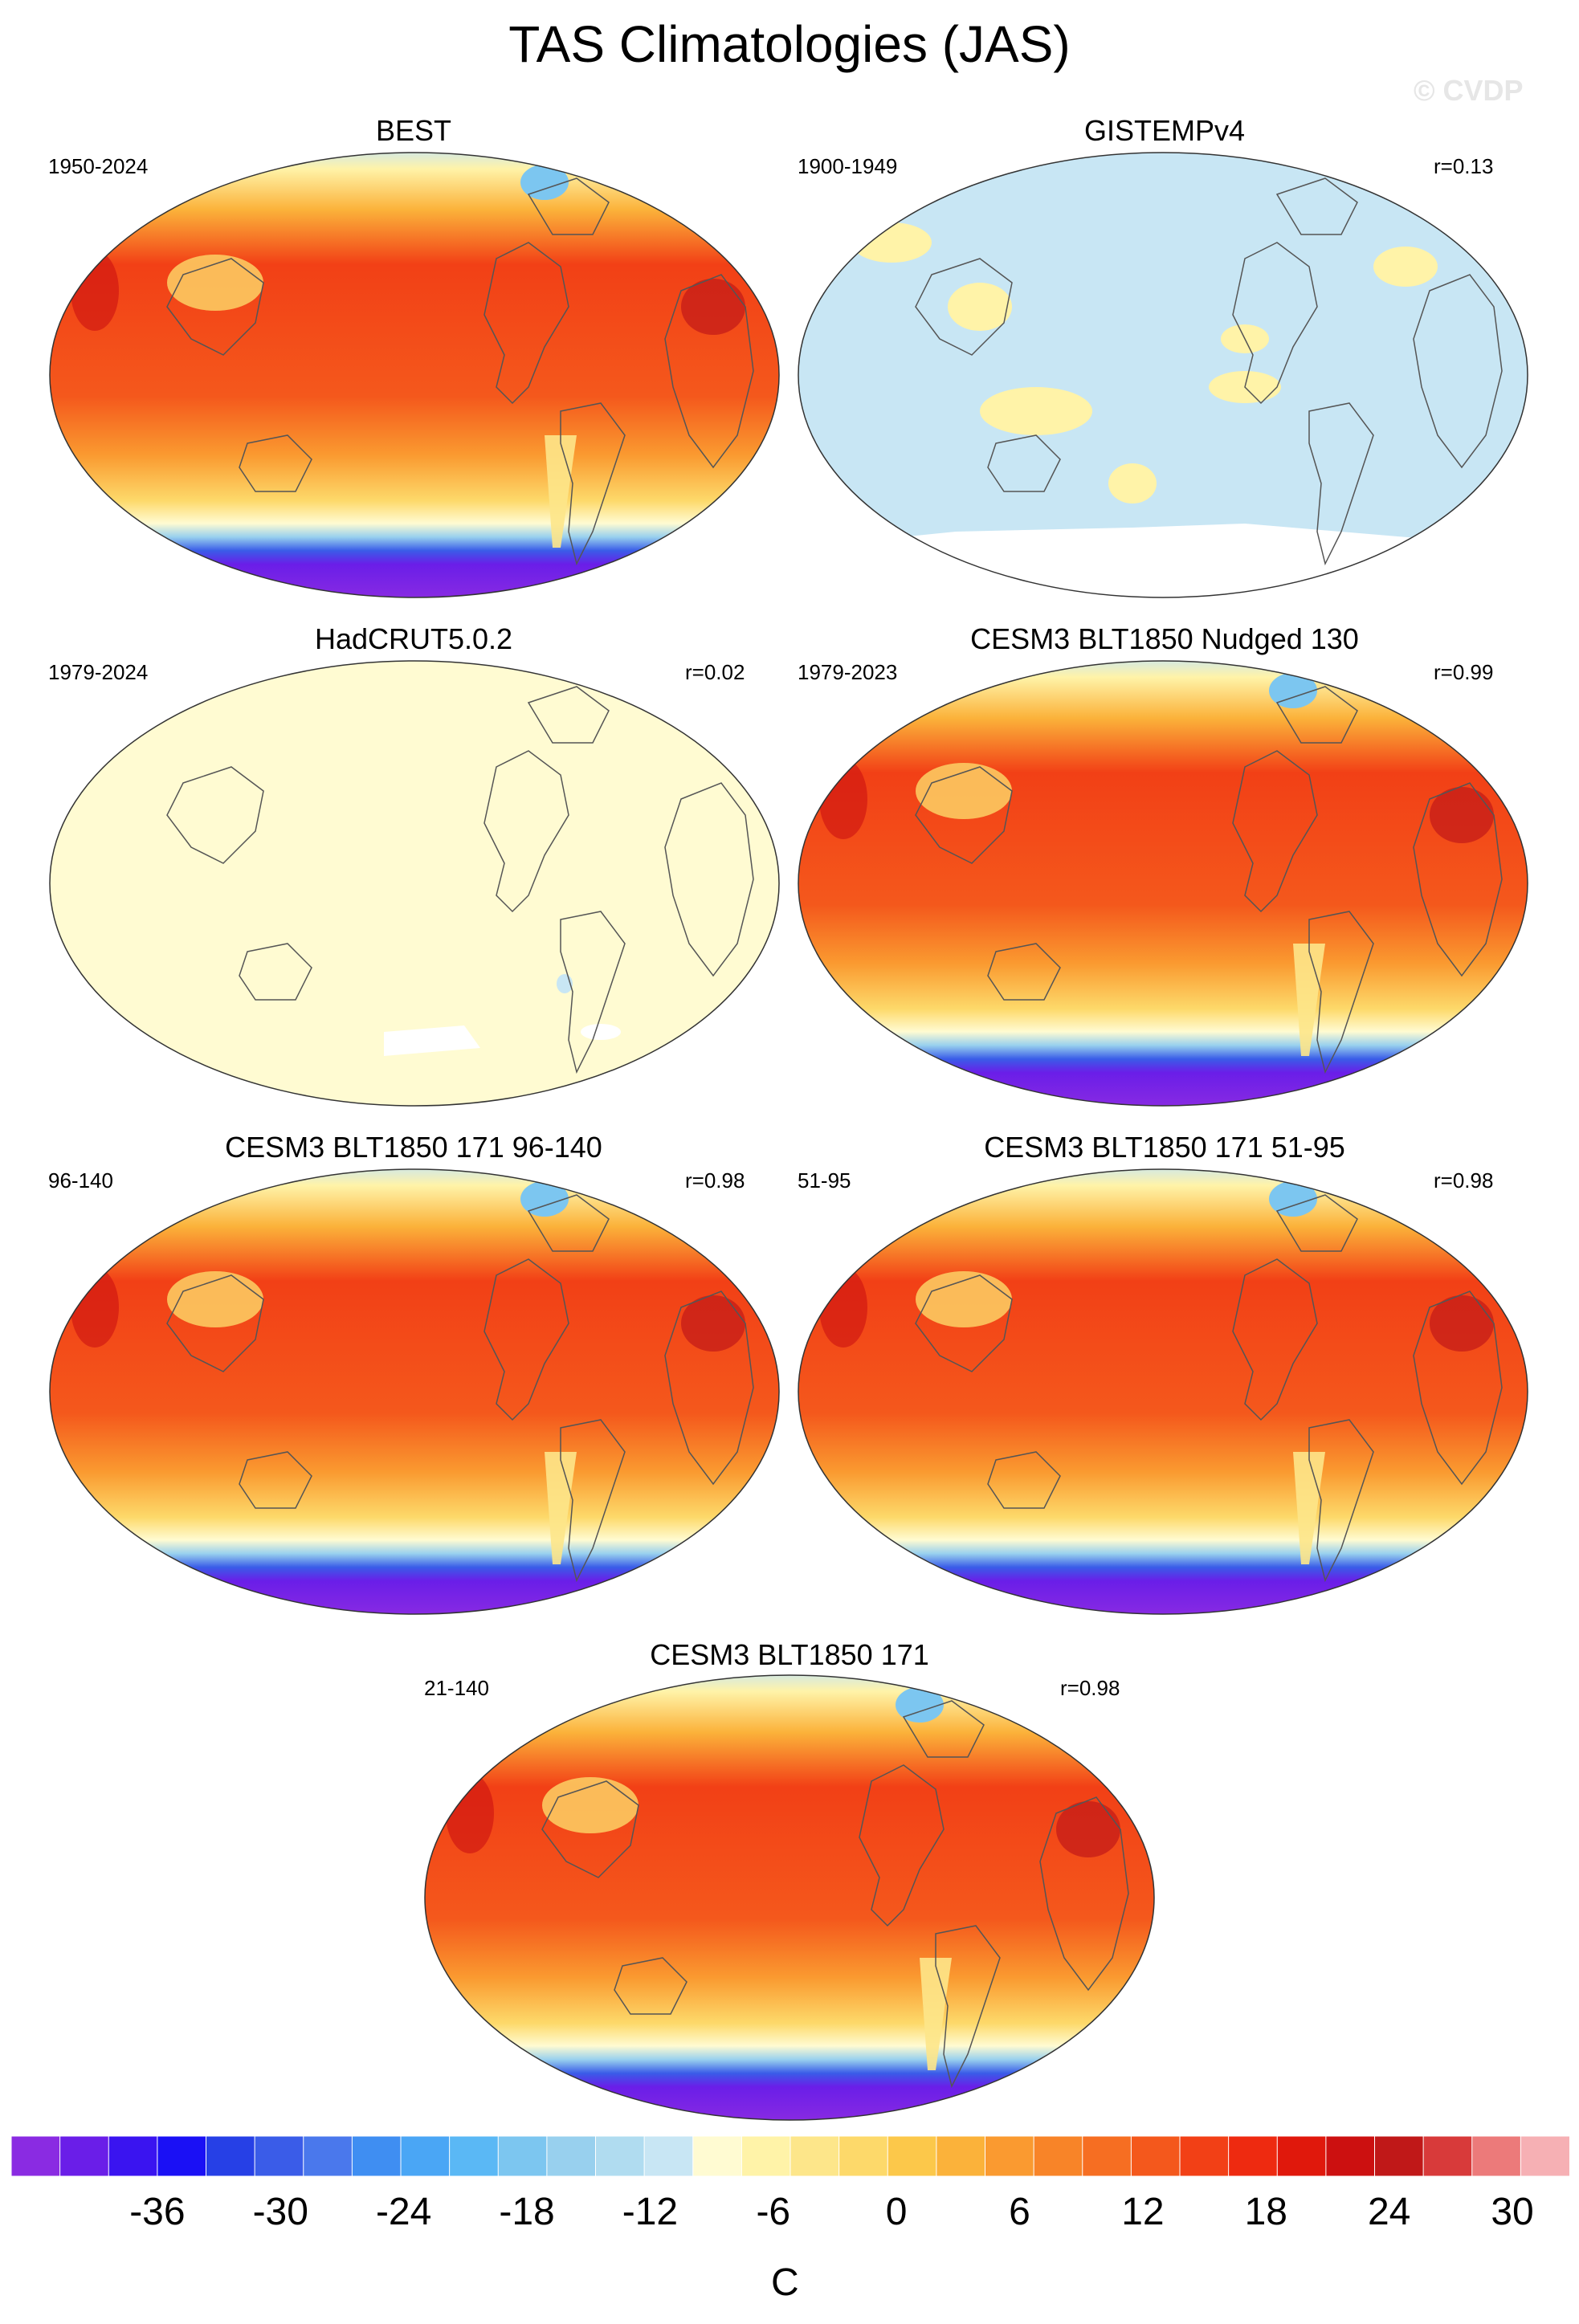 The image size is (1579, 2324). I want to click on panel-period: 21-140, so click(456, 1688).